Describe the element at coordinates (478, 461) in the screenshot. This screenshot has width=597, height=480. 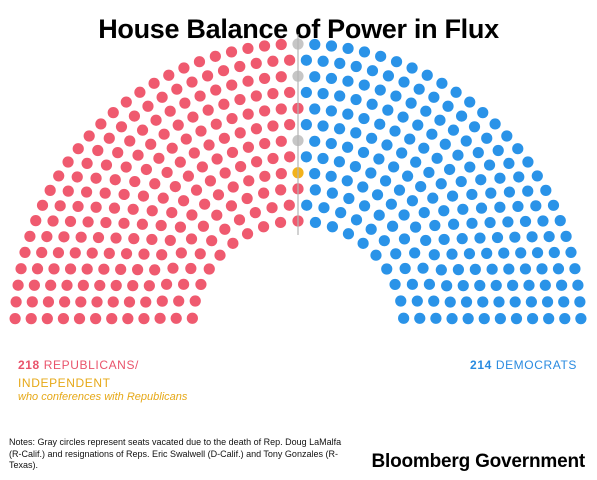
I see `bloomberg-government-logo: Bloomberg Government` at that location.